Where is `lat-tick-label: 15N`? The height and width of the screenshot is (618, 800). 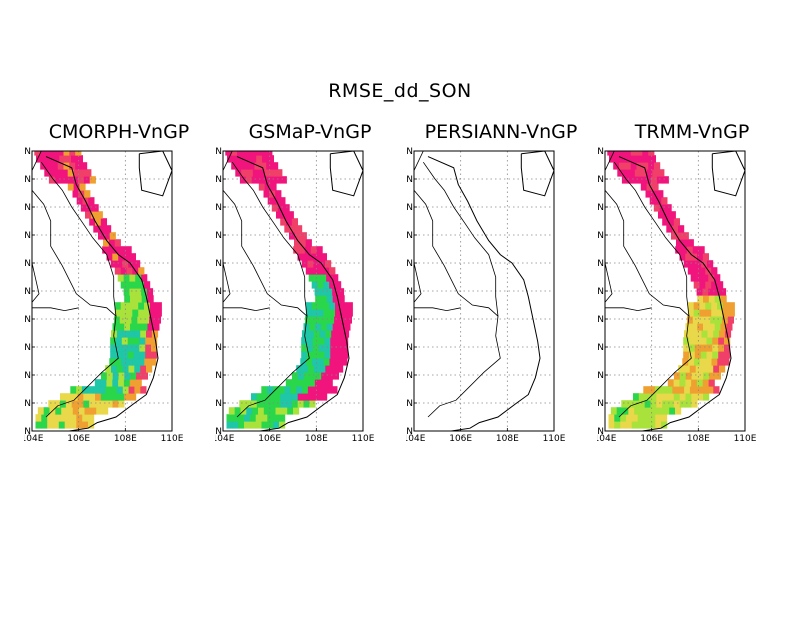
lat-tick-label: 15N is located at coordinates (409, 292).